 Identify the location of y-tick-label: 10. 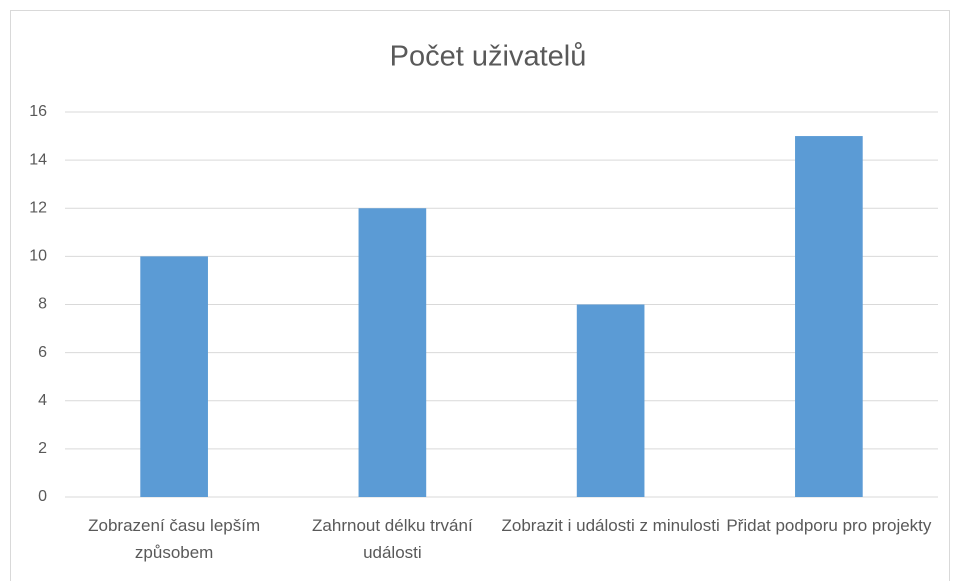
(38, 256).